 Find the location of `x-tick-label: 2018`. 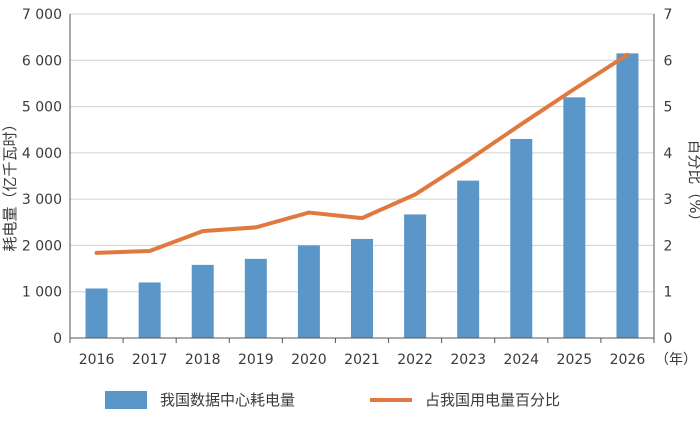

x-tick-label: 2018 is located at coordinates (203, 360).